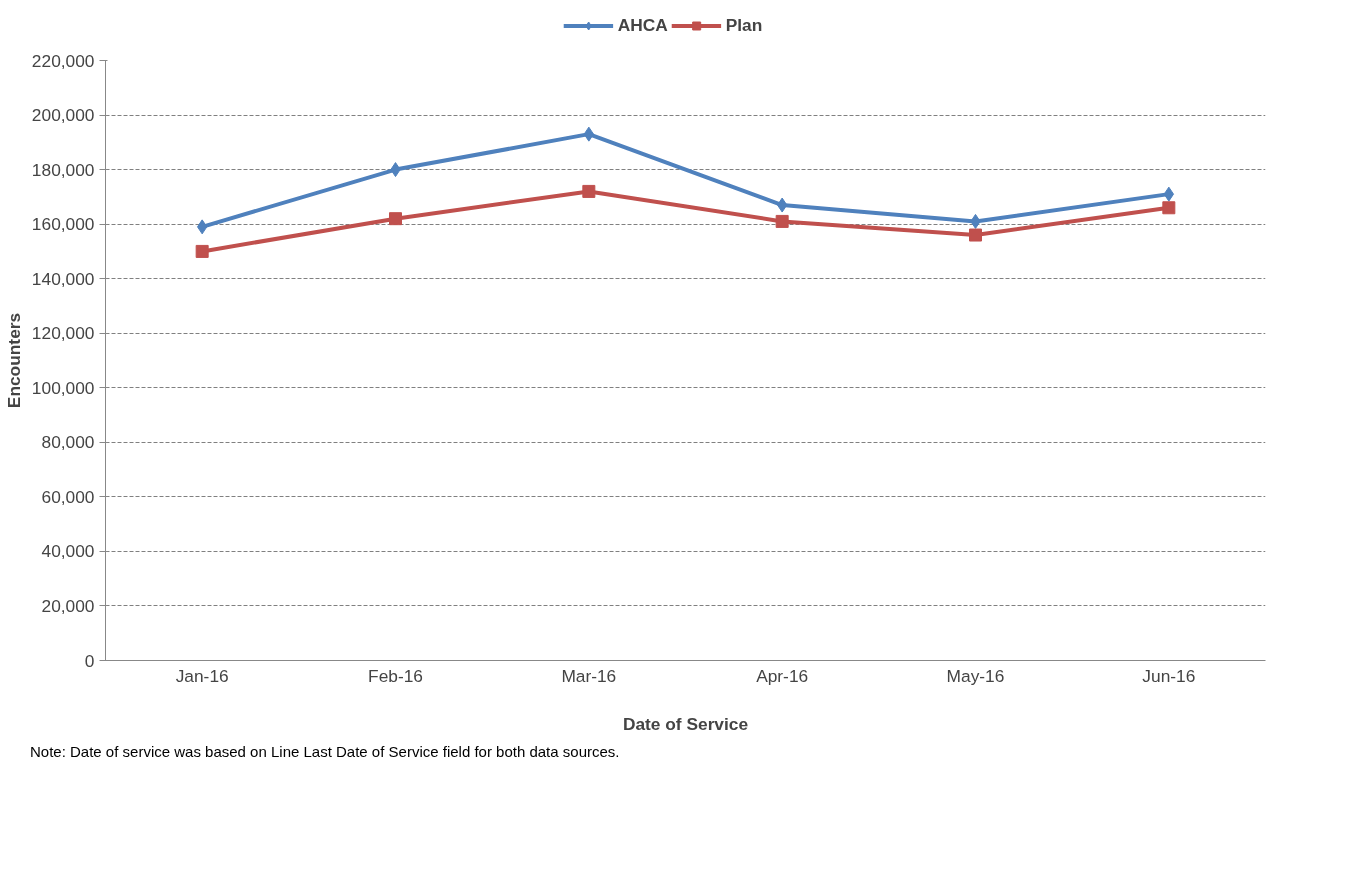 This screenshot has width=1353, height=886. What do you see at coordinates (63, 60) in the screenshot?
I see `y-tick-label: 220,000` at bounding box center [63, 60].